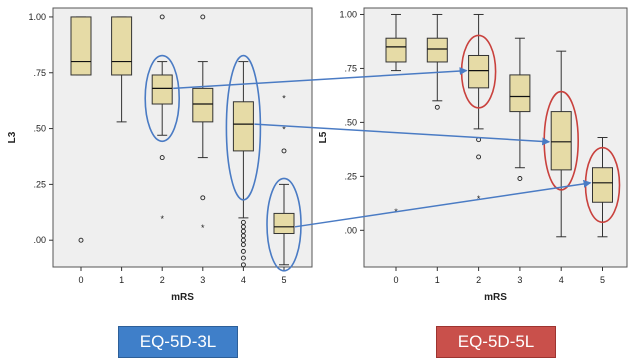  What do you see at coordinates (178, 342) in the screenshot?
I see `label-eq5d-3l: EQ-5D-3L` at bounding box center [178, 342].